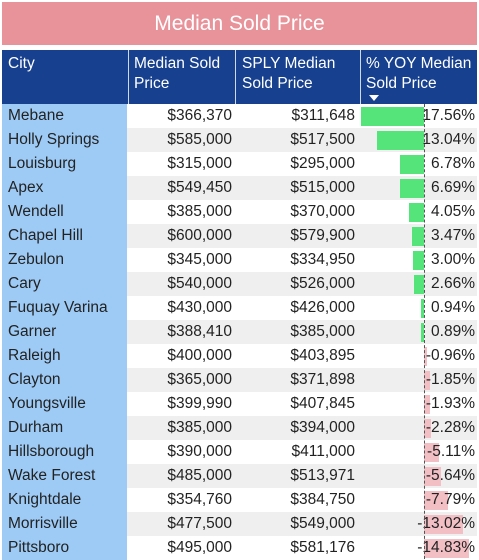  What do you see at coordinates (419, 452) in the screenshot?
I see `yoy-cell: -5.11%` at bounding box center [419, 452].